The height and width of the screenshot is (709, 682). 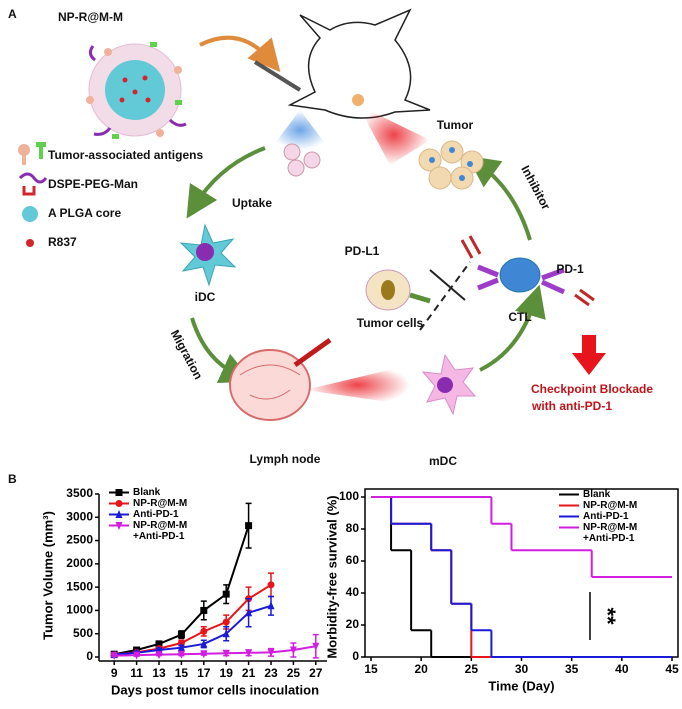 What do you see at coordinates (62, 242) in the screenshot?
I see `legend-label: R837` at bounding box center [62, 242].